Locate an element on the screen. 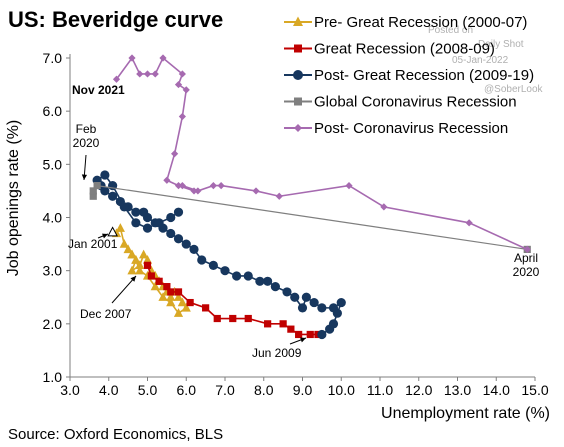 Image resolution: width=564 pixels, height=447 pixels. y-tick-label: 6.0 is located at coordinates (53, 111).